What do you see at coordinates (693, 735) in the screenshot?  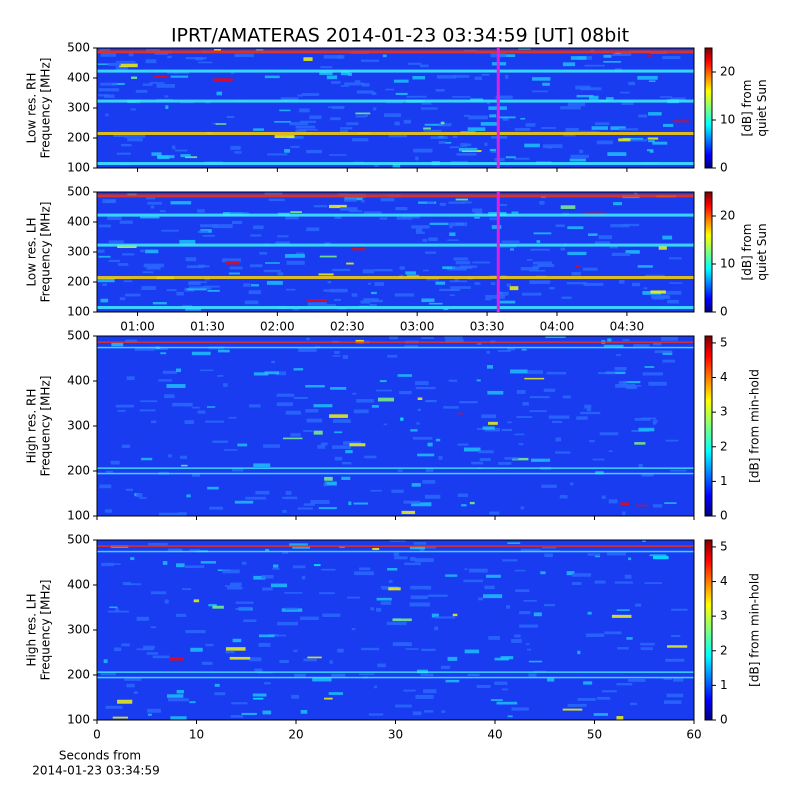 I see `x-tick-label: 60` at bounding box center [693, 735].